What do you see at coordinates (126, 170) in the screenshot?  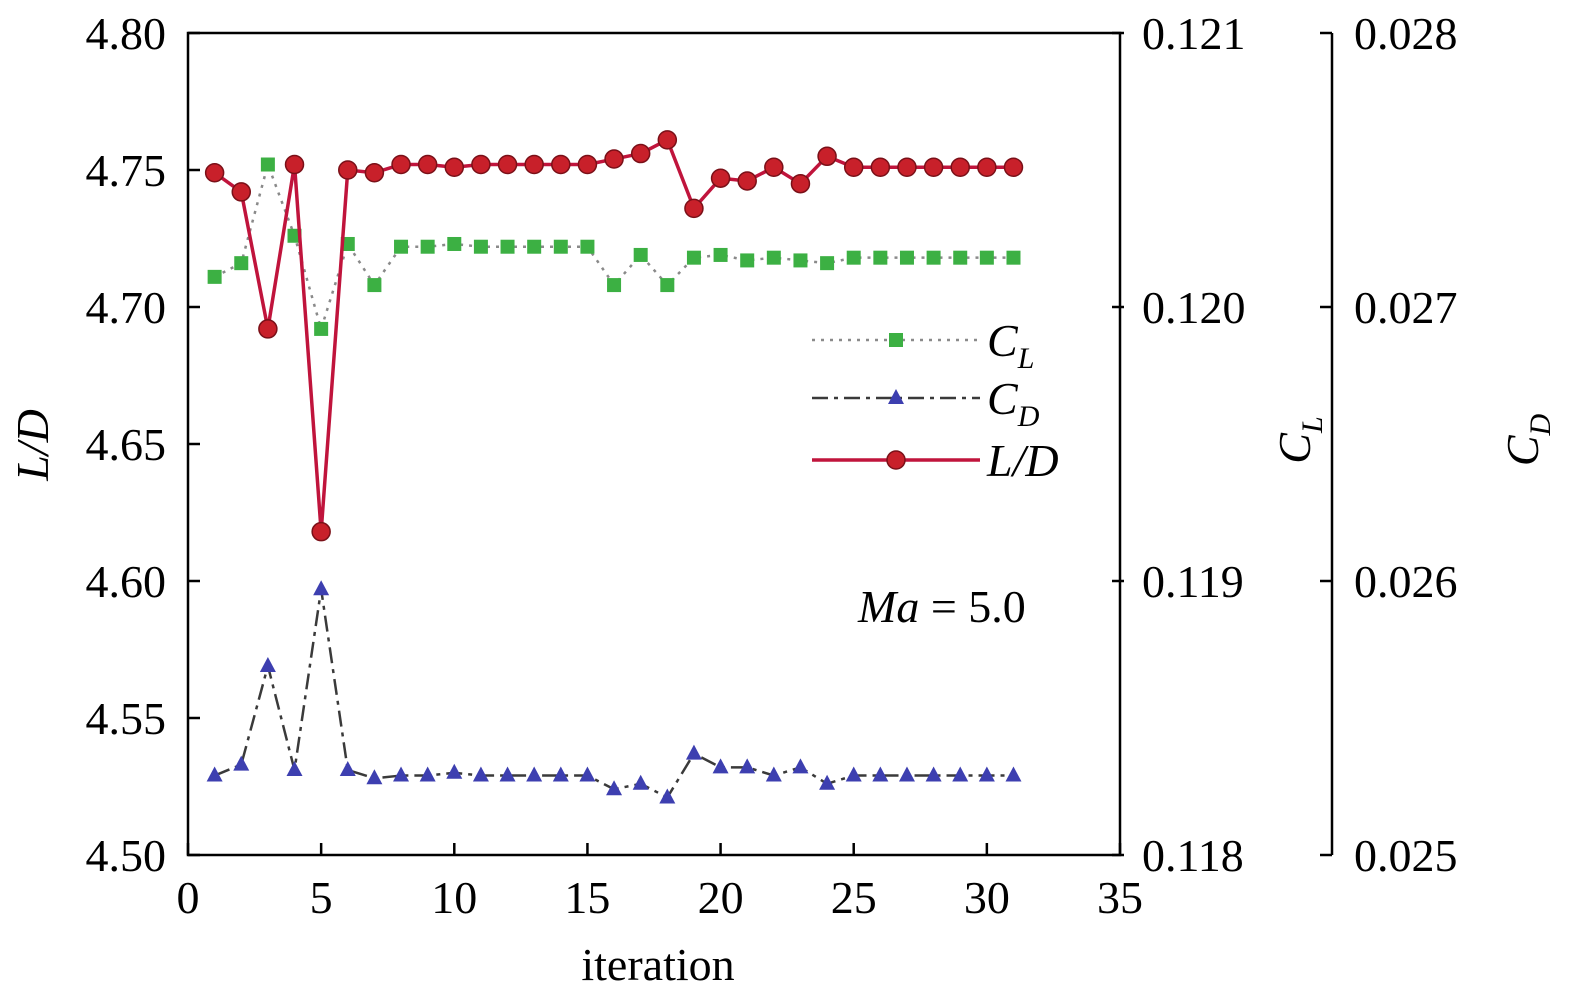 I see `ld-tick-label: 4.75` at bounding box center [126, 170].